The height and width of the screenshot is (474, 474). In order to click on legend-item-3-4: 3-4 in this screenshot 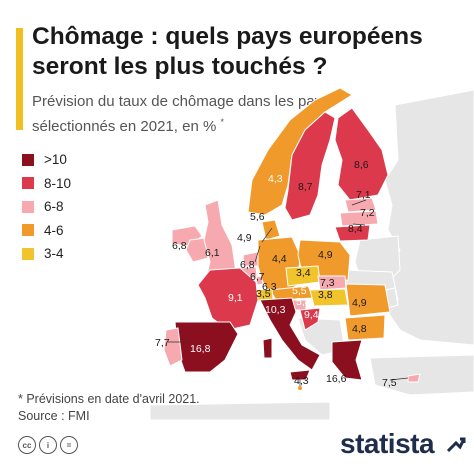, I will do `click(46, 254)`.